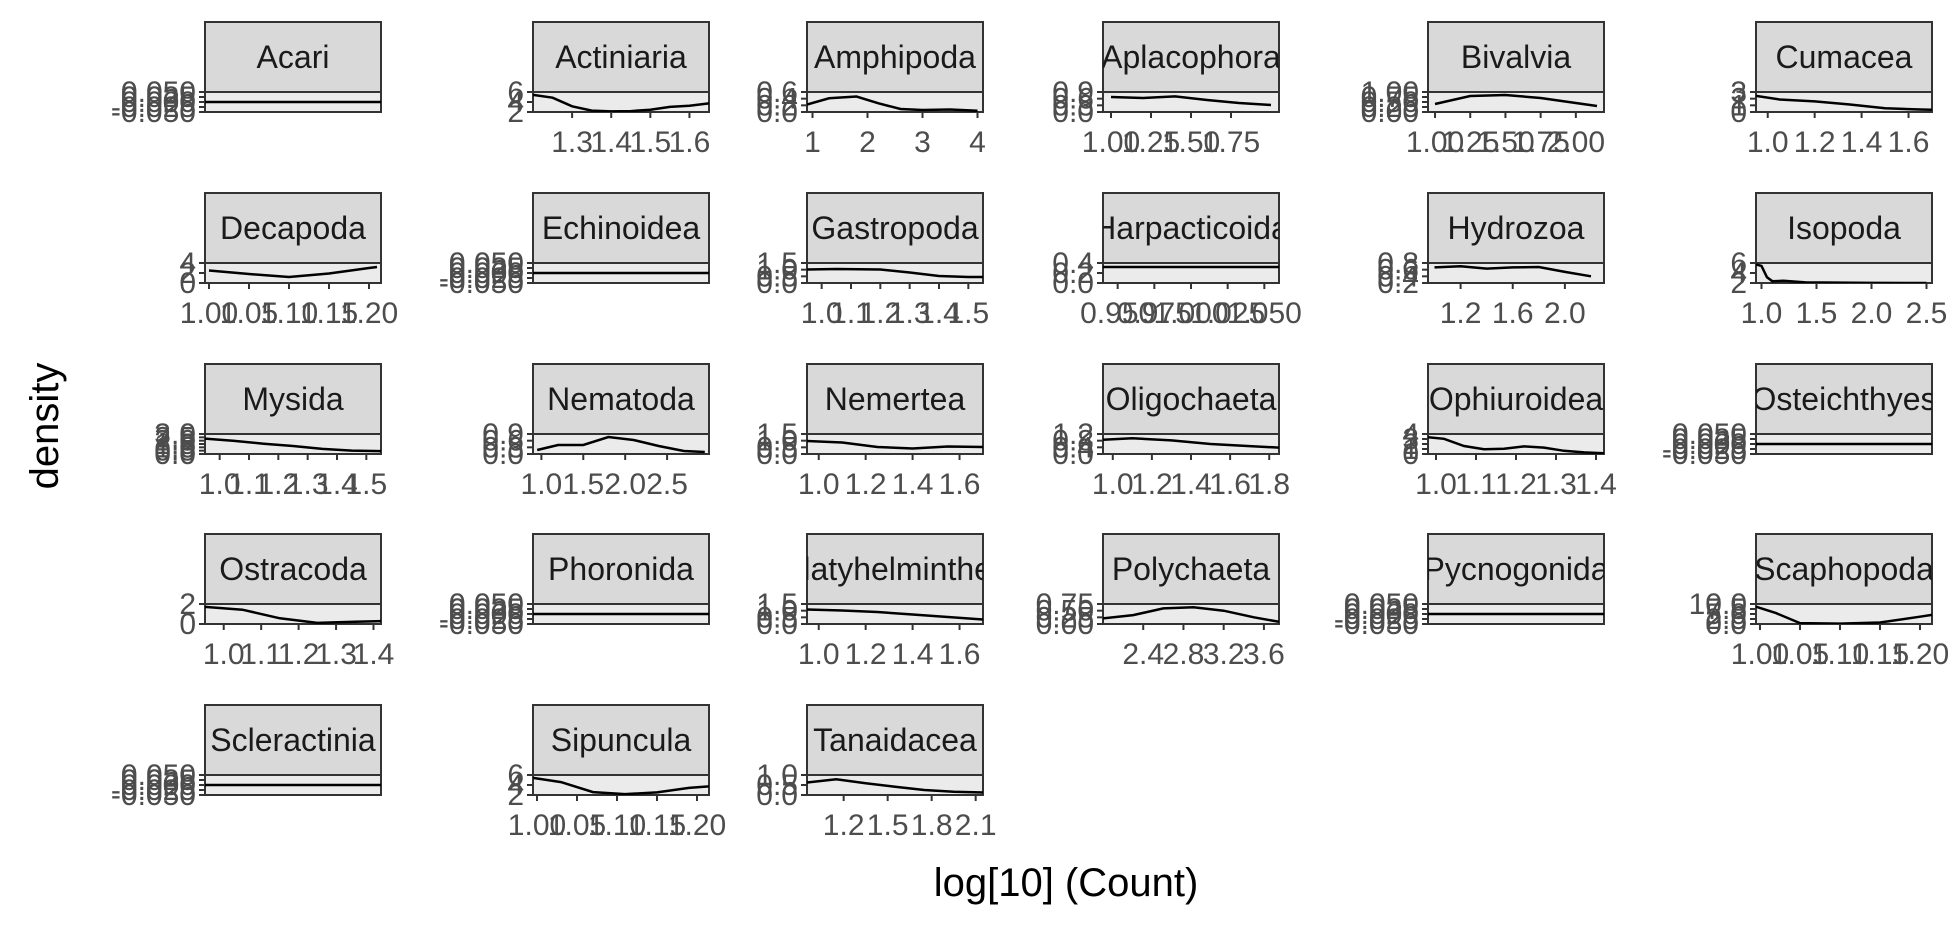  I want to click on x-tick-label: 2, so click(867, 142).